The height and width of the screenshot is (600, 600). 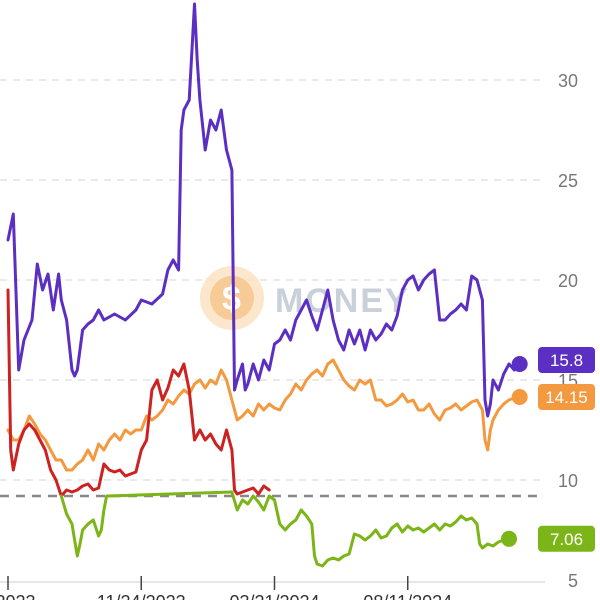 What do you see at coordinates (407, 596) in the screenshot?
I see `x-tick-label: 08/11/2024` at bounding box center [407, 596].